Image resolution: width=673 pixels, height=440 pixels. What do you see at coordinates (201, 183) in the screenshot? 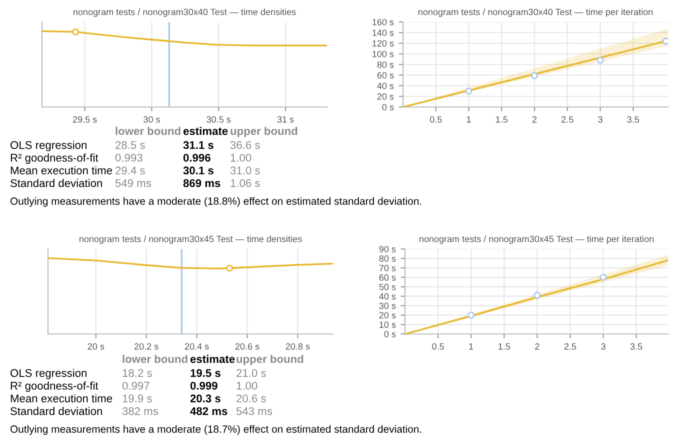
I see `text: 869 ms` at bounding box center [201, 183].